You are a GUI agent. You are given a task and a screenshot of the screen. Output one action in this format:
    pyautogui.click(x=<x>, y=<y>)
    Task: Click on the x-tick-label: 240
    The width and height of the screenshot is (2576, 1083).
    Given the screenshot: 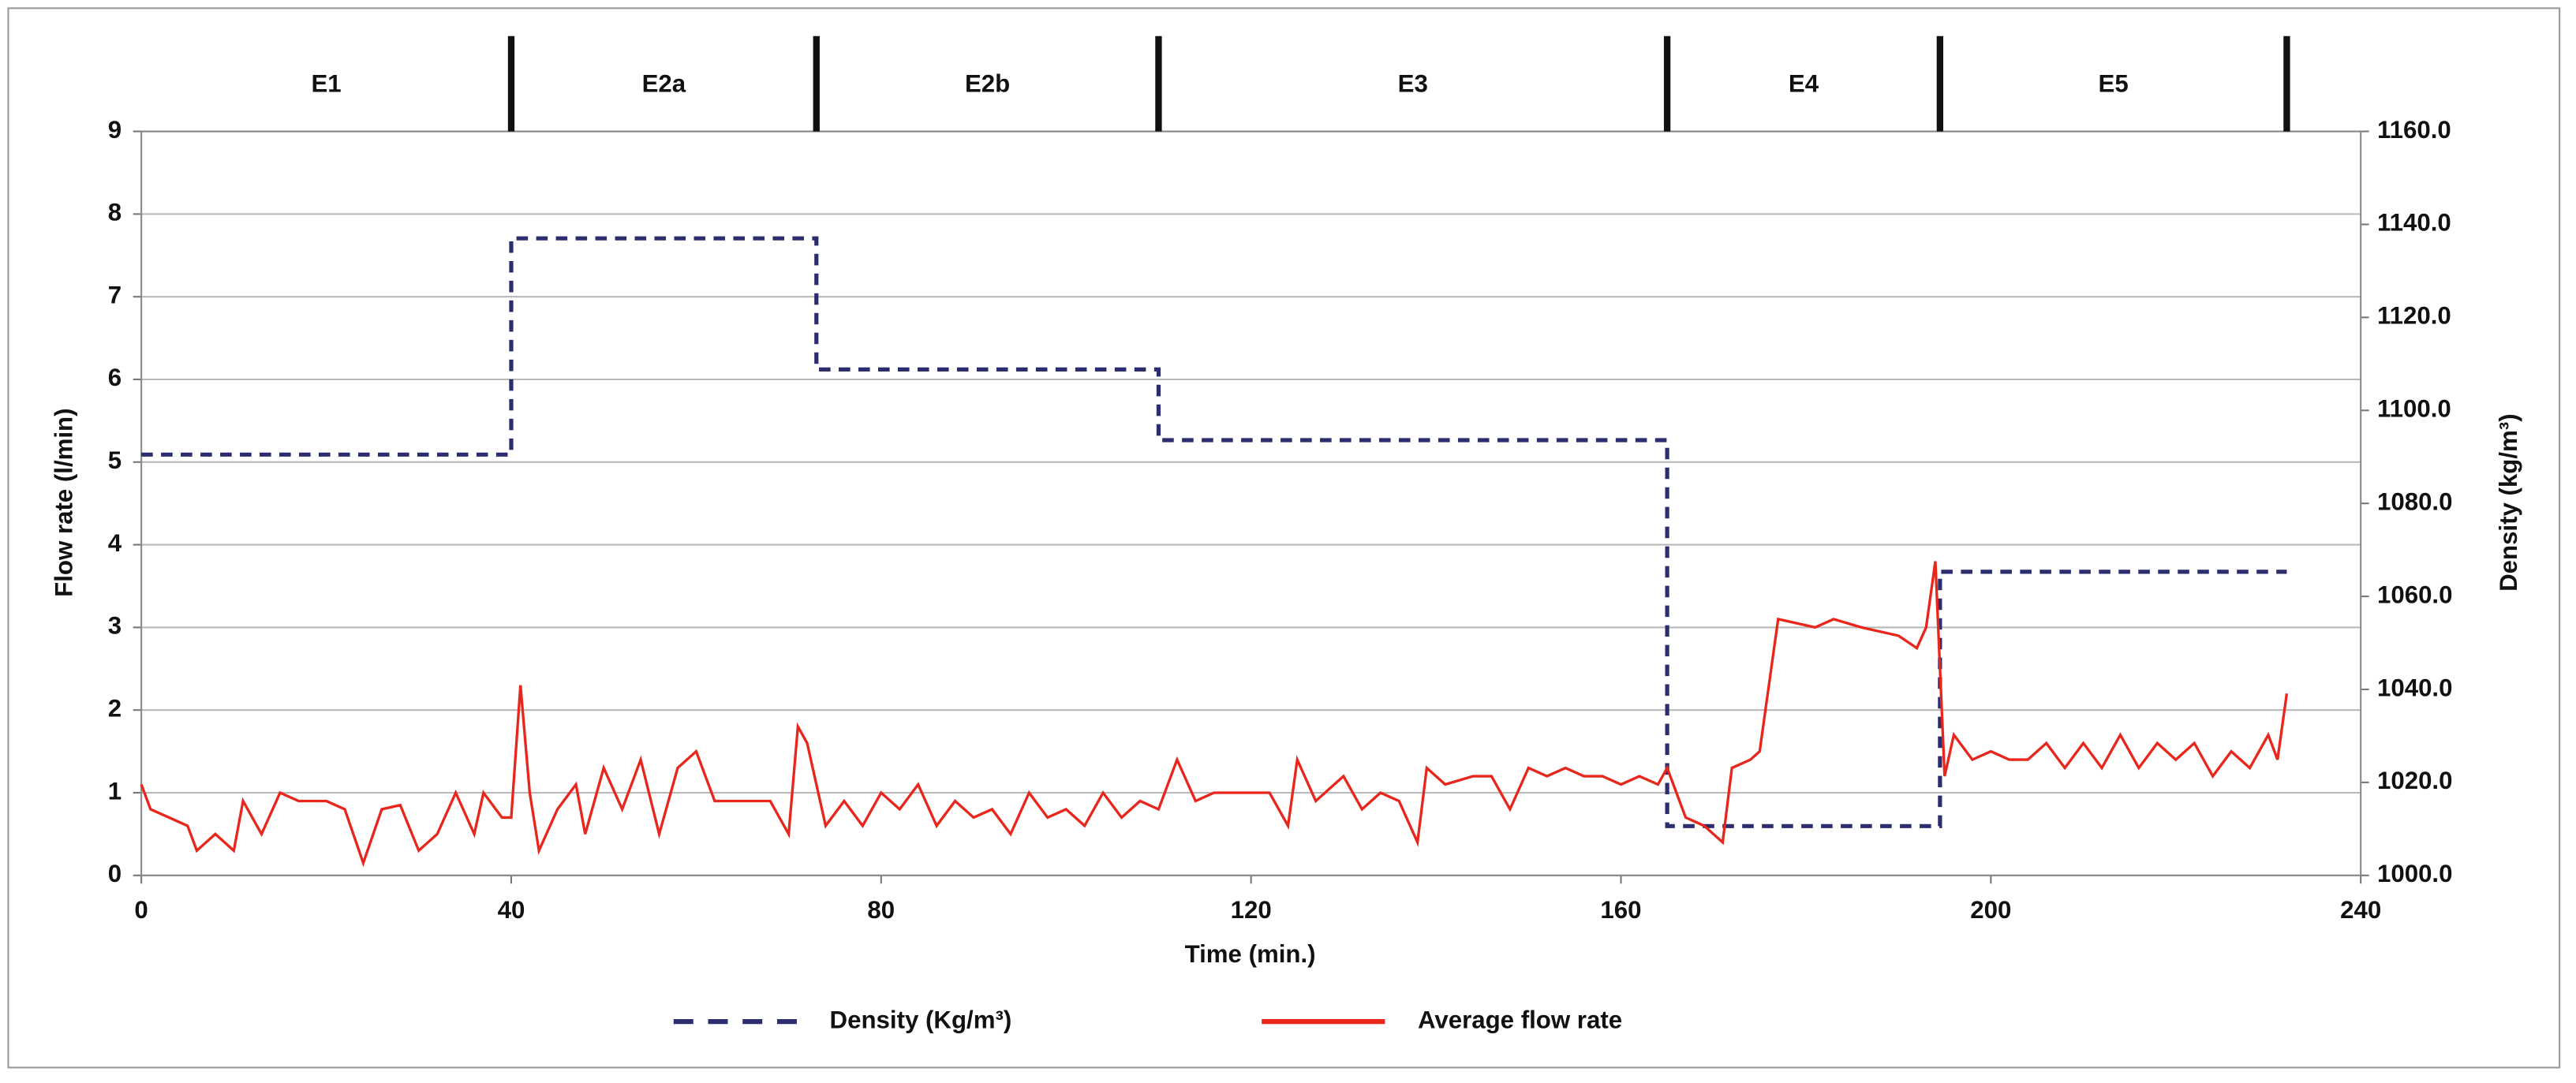 What is the action you would take?
    pyautogui.click(x=2360, y=910)
    